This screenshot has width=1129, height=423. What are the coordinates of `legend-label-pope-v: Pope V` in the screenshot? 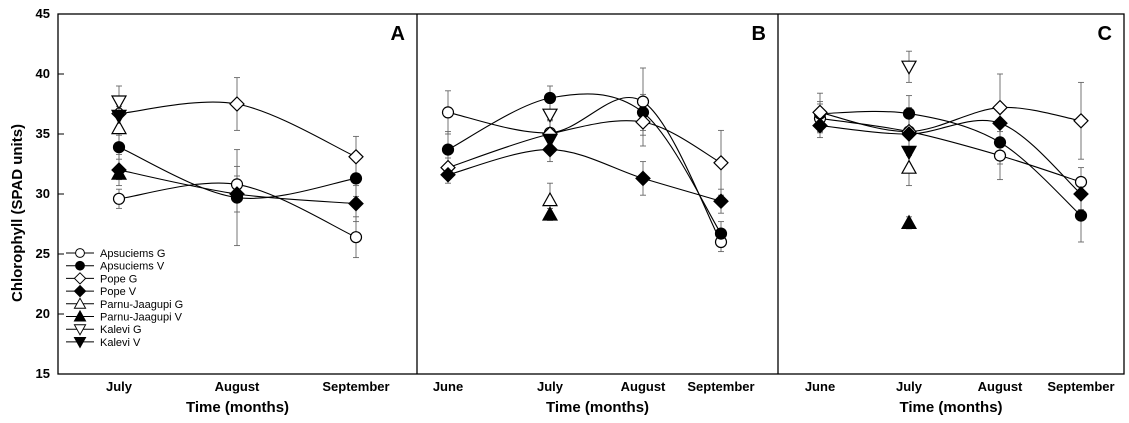 It's located at (118, 292).